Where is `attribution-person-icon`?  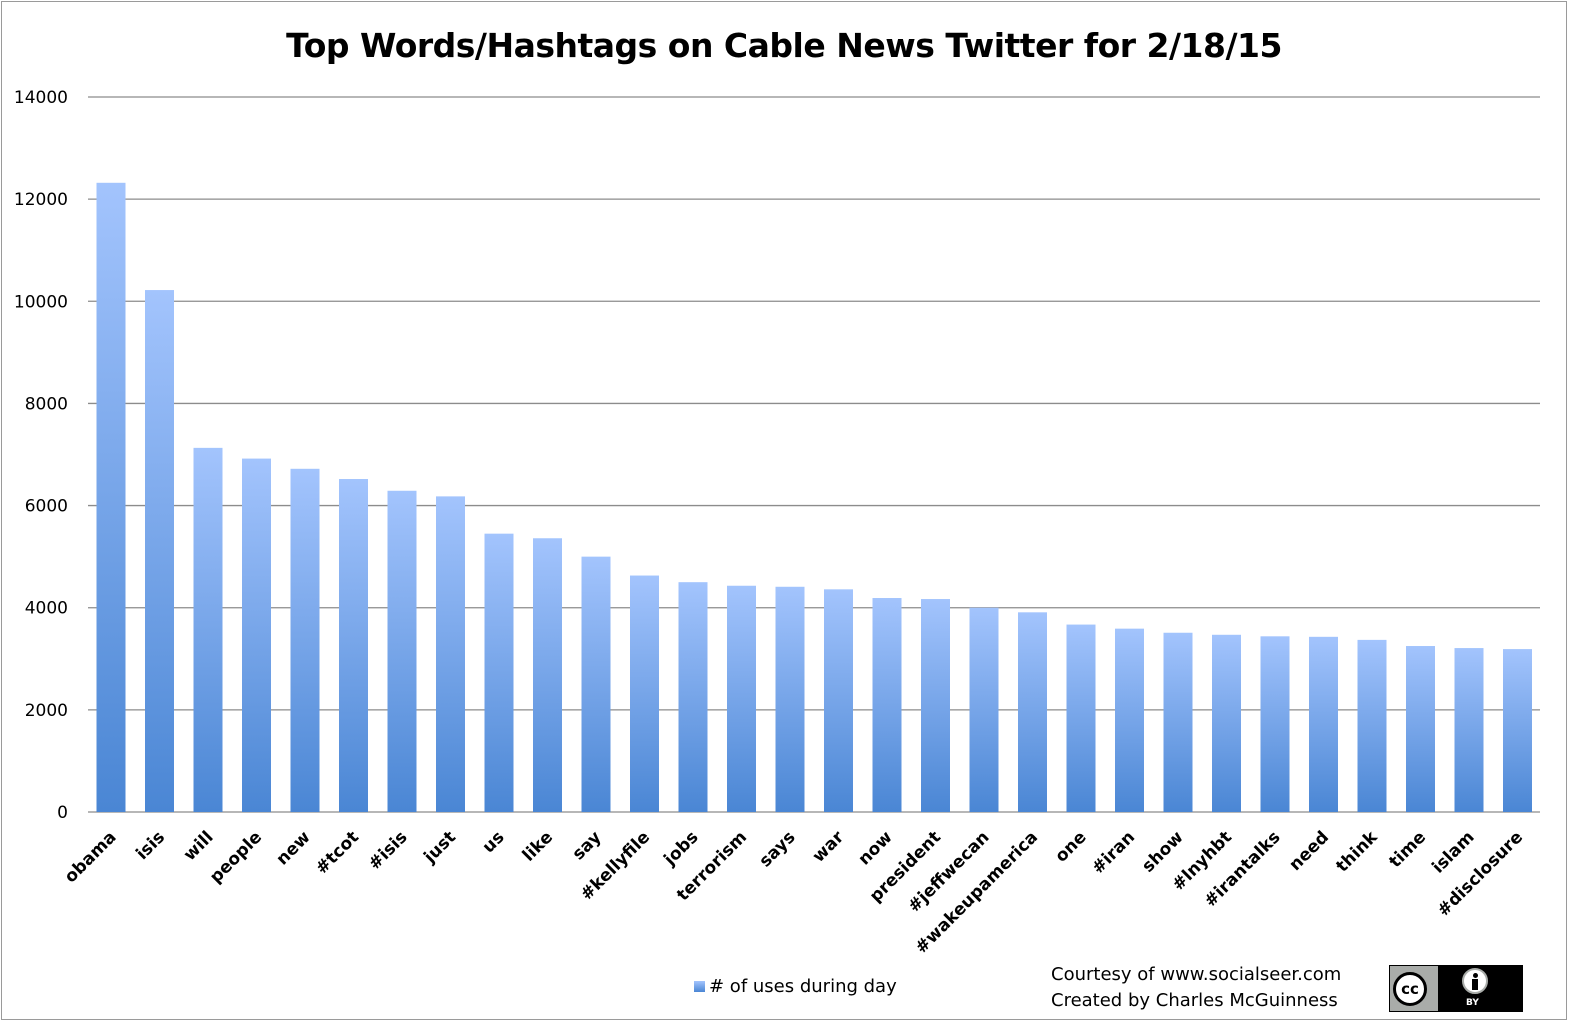 attribution-person-icon is located at coordinates (1475, 981).